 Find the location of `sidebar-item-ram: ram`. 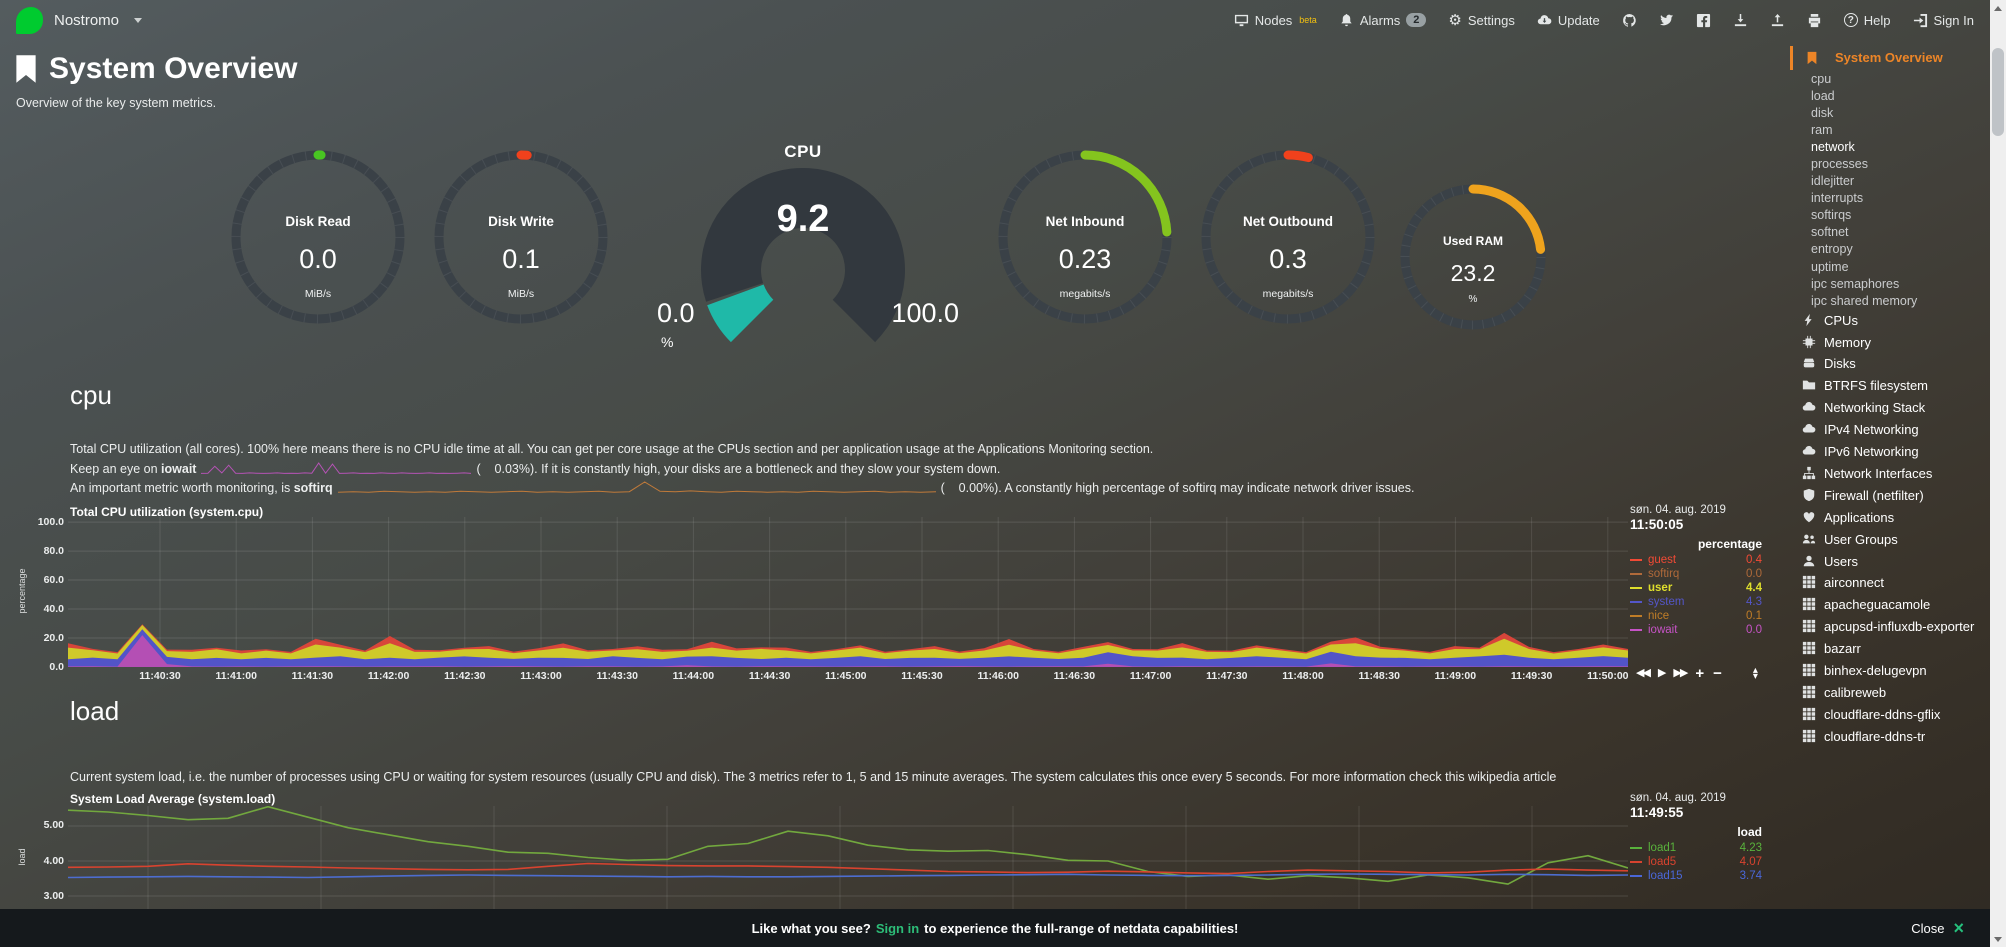

sidebar-item-ram: ram is located at coordinates (1890, 129).